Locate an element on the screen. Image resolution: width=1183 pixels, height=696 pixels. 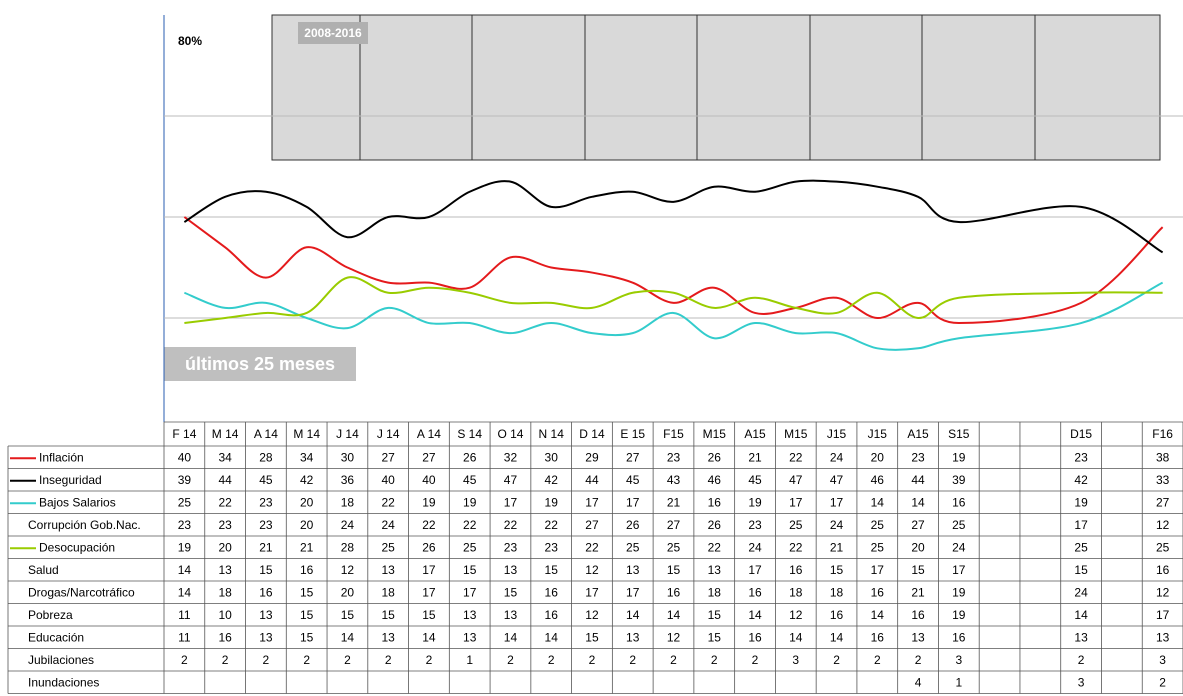
inset-label-bg is located at coordinates (333, 33).